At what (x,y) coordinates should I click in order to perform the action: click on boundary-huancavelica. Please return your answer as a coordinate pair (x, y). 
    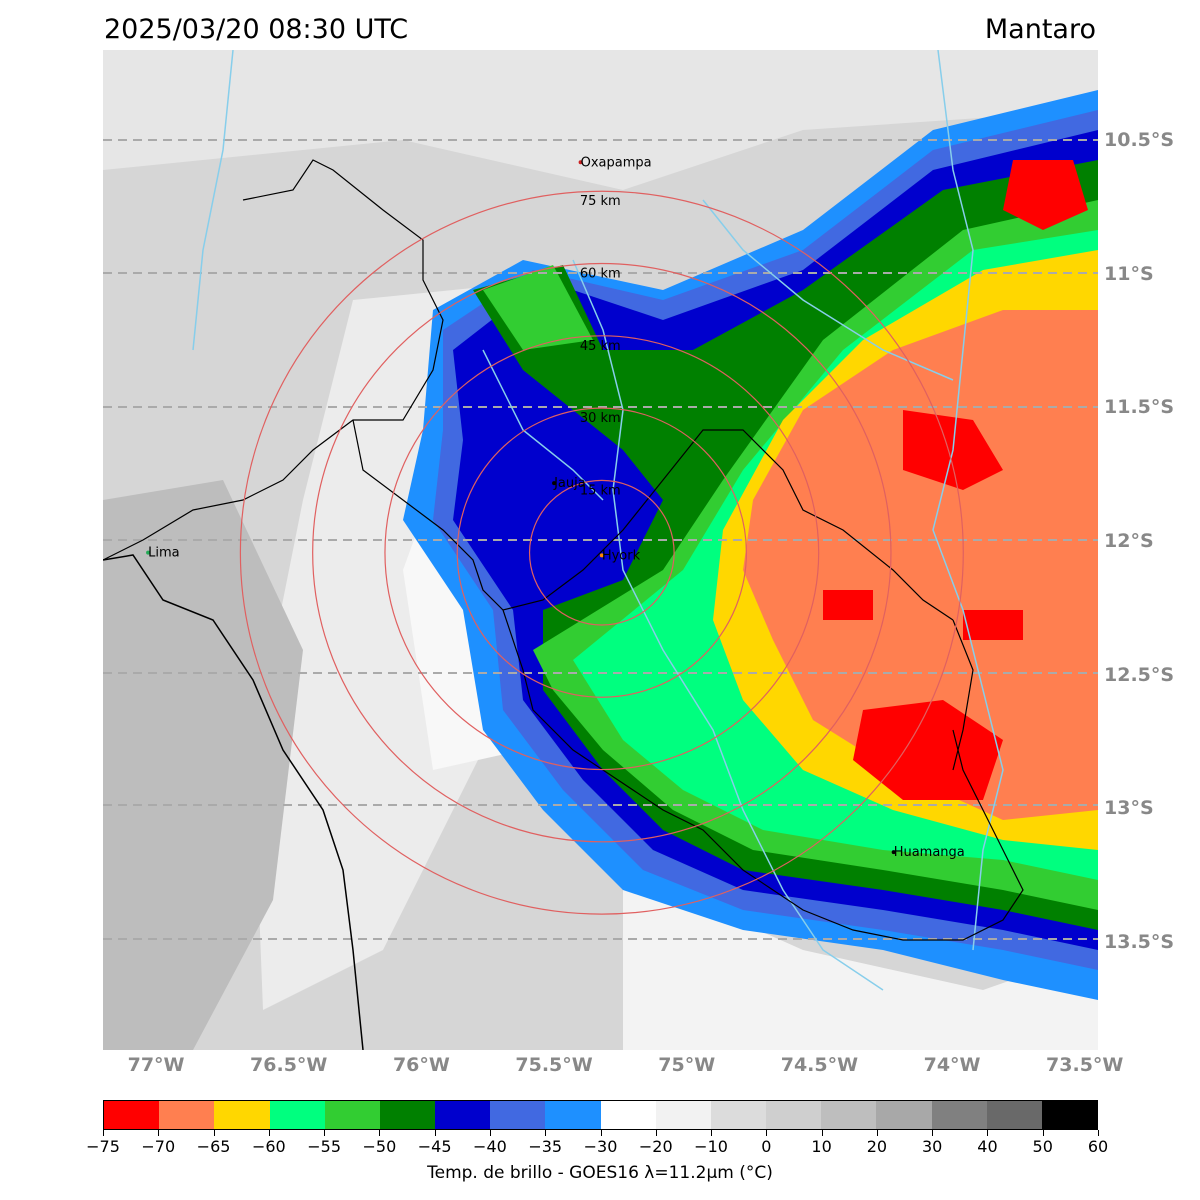
    Looking at the image, I should click on (763, 775).